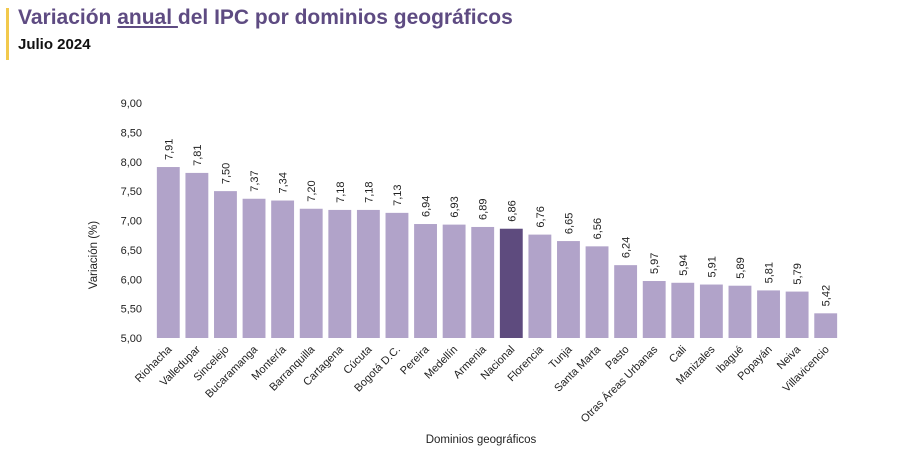 This screenshot has width=906, height=464. I want to click on value-label: 7,91, so click(169, 149).